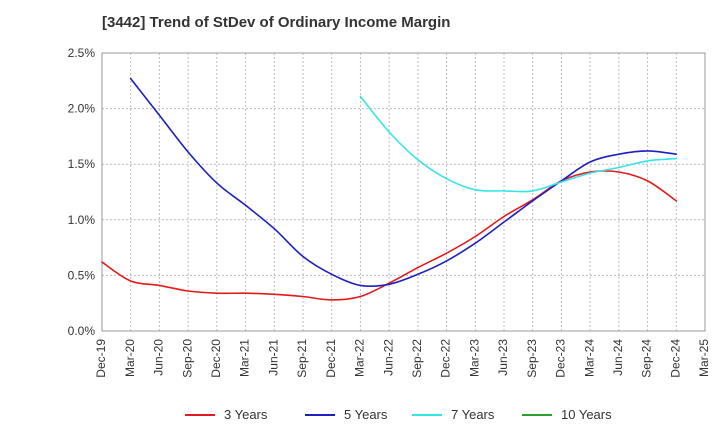 The height and width of the screenshot is (440, 720). Describe the element at coordinates (417, 358) in the screenshot. I see `x-tick-label: Sep-22` at that location.